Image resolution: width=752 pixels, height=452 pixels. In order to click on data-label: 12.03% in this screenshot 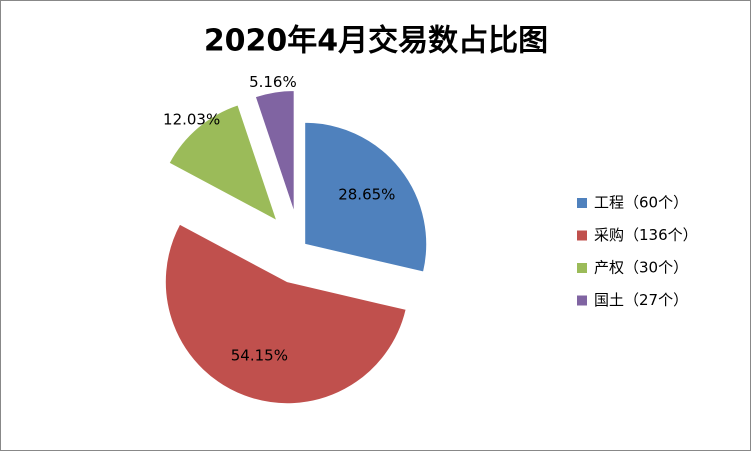, I will do `click(191, 119)`.